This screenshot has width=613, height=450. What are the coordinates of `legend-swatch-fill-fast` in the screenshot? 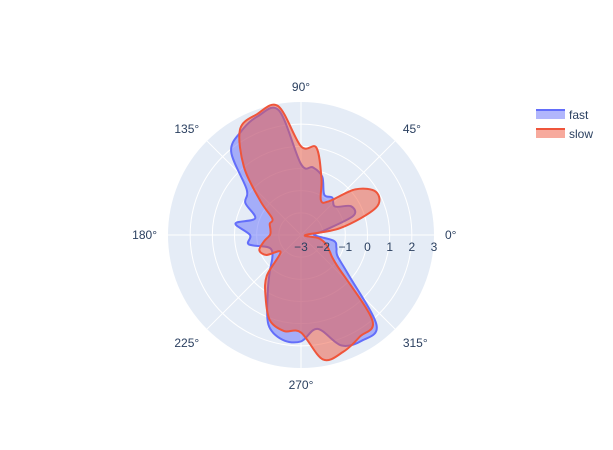 It's located at (550, 114).